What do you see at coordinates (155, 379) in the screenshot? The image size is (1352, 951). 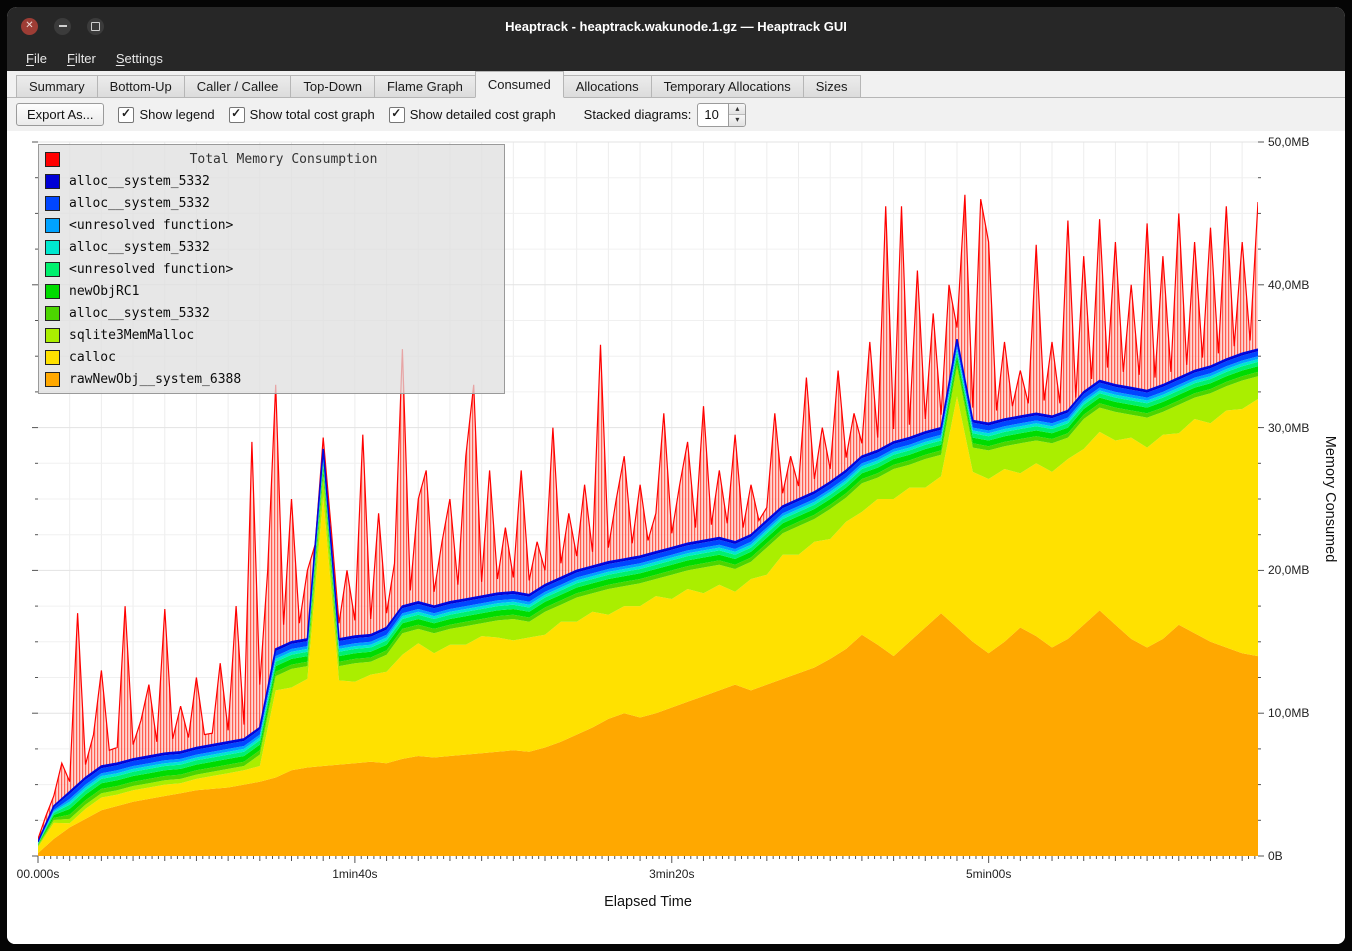 I see `legend-item-label: rawNewObj__system_6388` at bounding box center [155, 379].